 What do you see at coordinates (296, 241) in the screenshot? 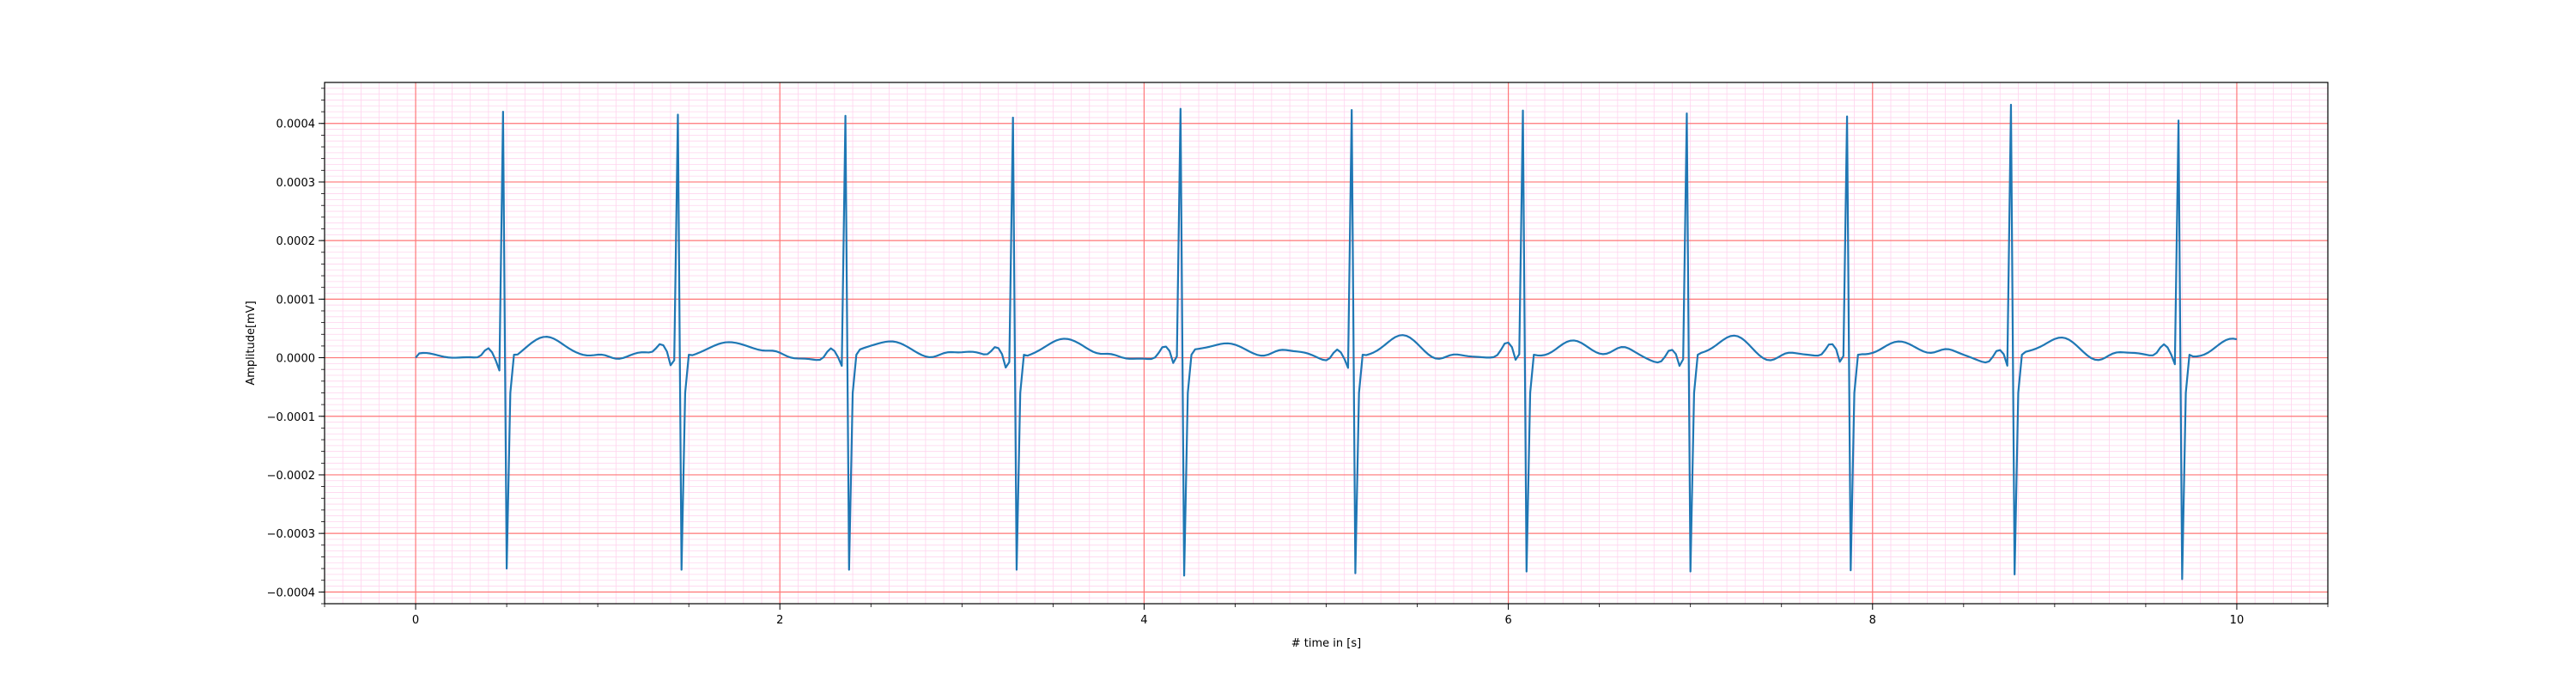
I see `y-tick-label: 0.0002` at bounding box center [296, 241].